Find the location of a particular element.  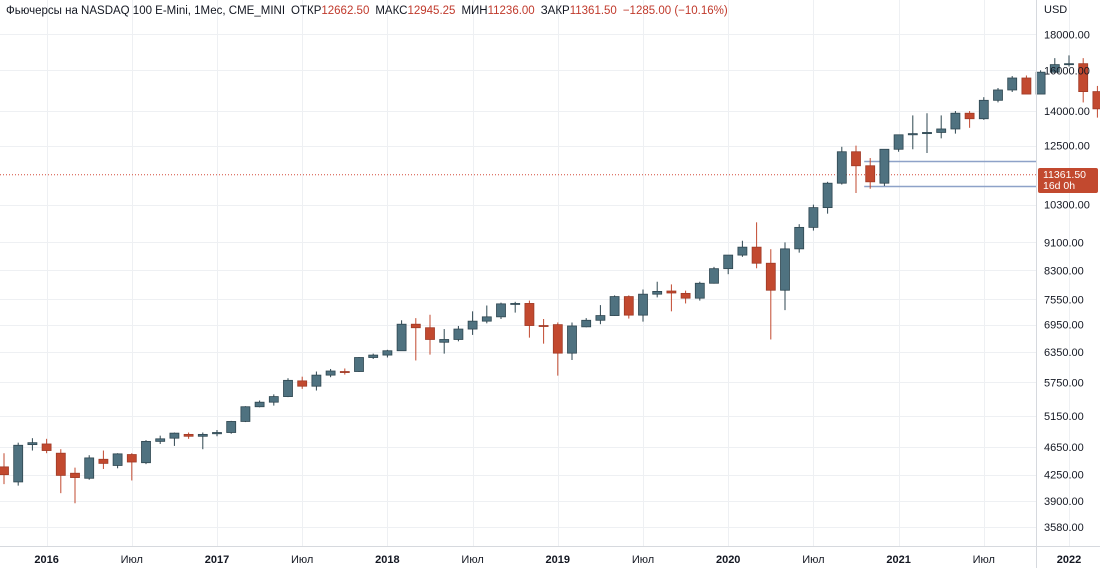

time-tick-label: 2017 is located at coordinates (217, 560).